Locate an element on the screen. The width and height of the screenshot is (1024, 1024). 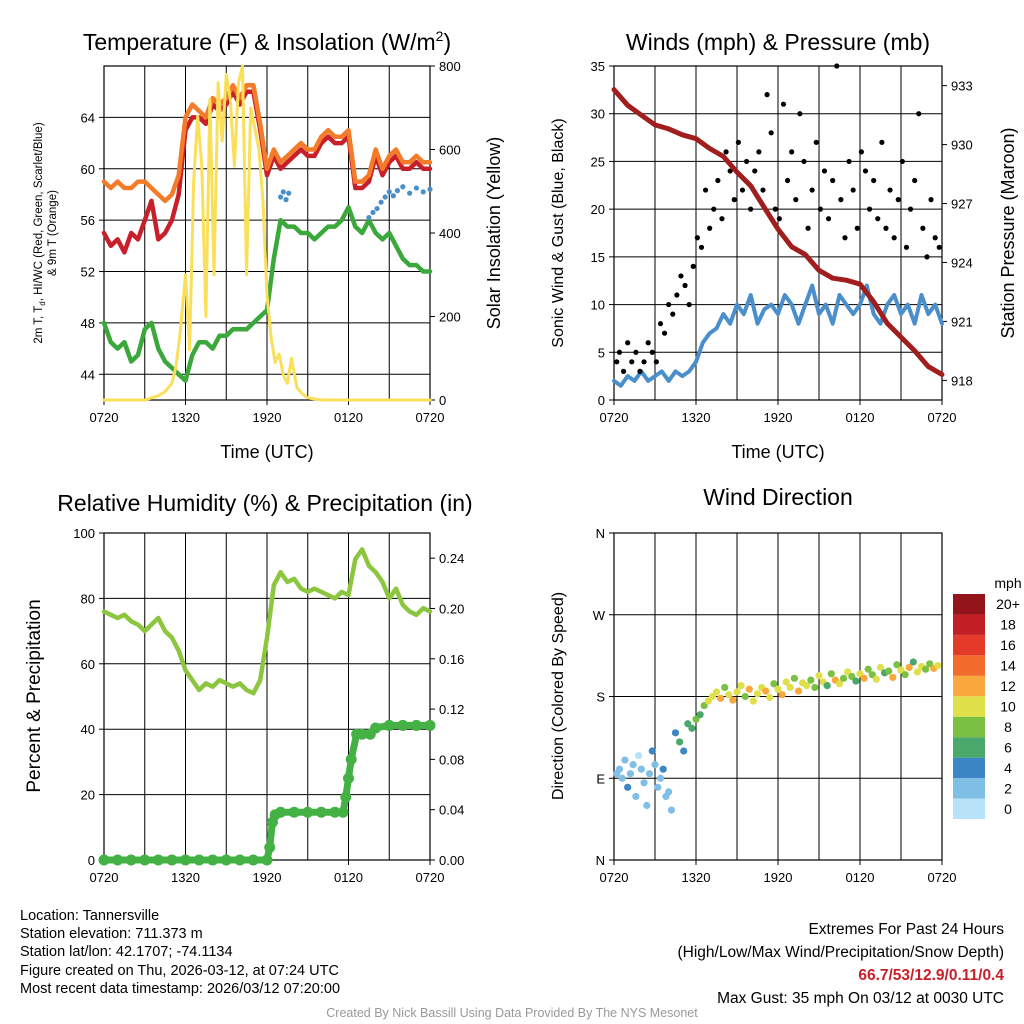
panel2-ytick-label: 15 is located at coordinates (598, 257).